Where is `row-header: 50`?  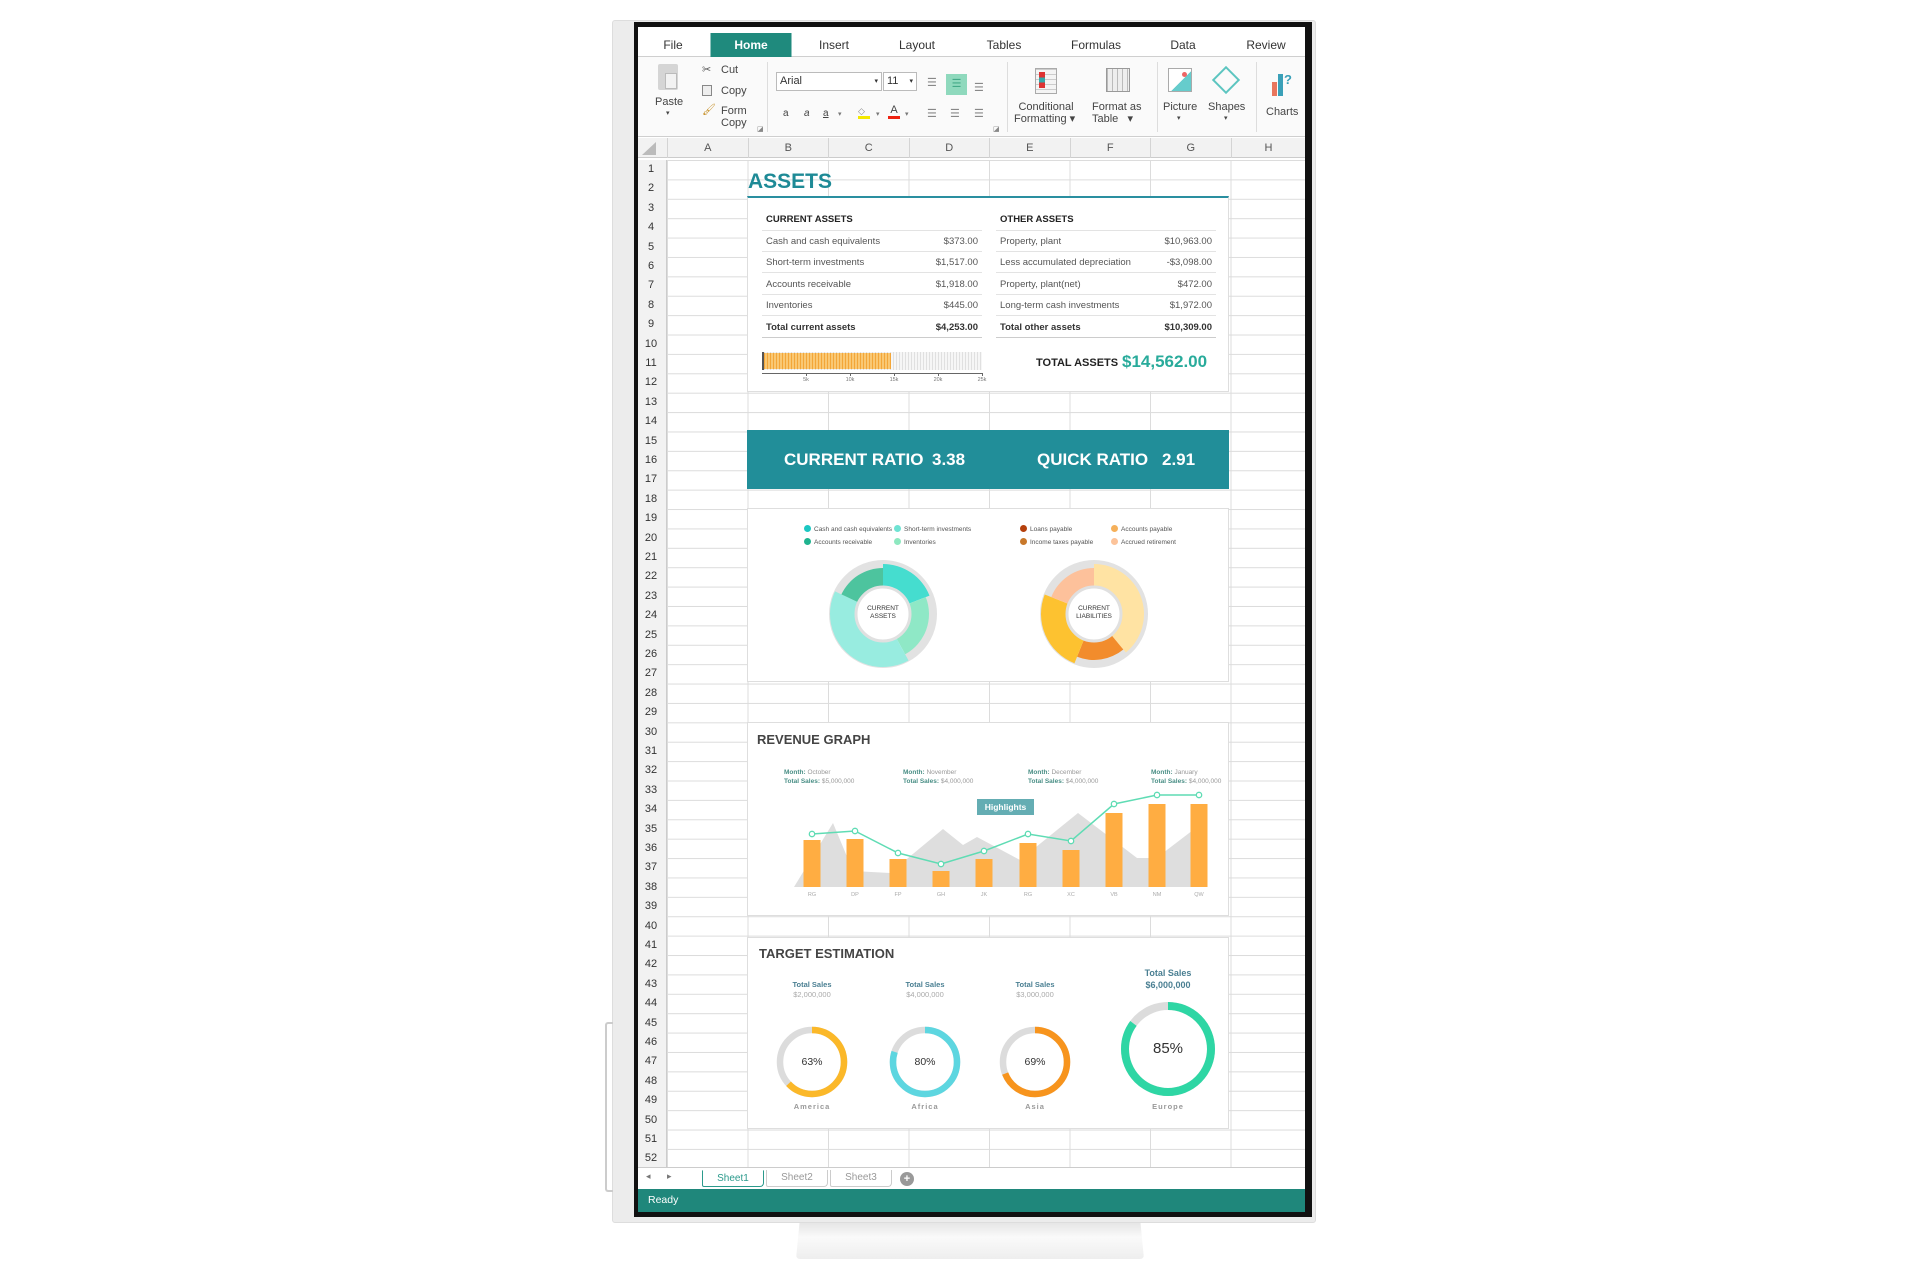 row-header: 50 is located at coordinates (651, 1119).